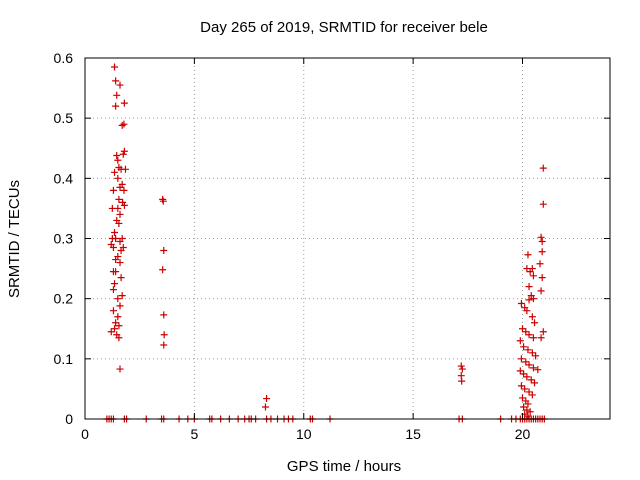 This screenshot has height=480, width=640. Describe the element at coordinates (69, 419) in the screenshot. I see `y-tick-label: 0` at that location.